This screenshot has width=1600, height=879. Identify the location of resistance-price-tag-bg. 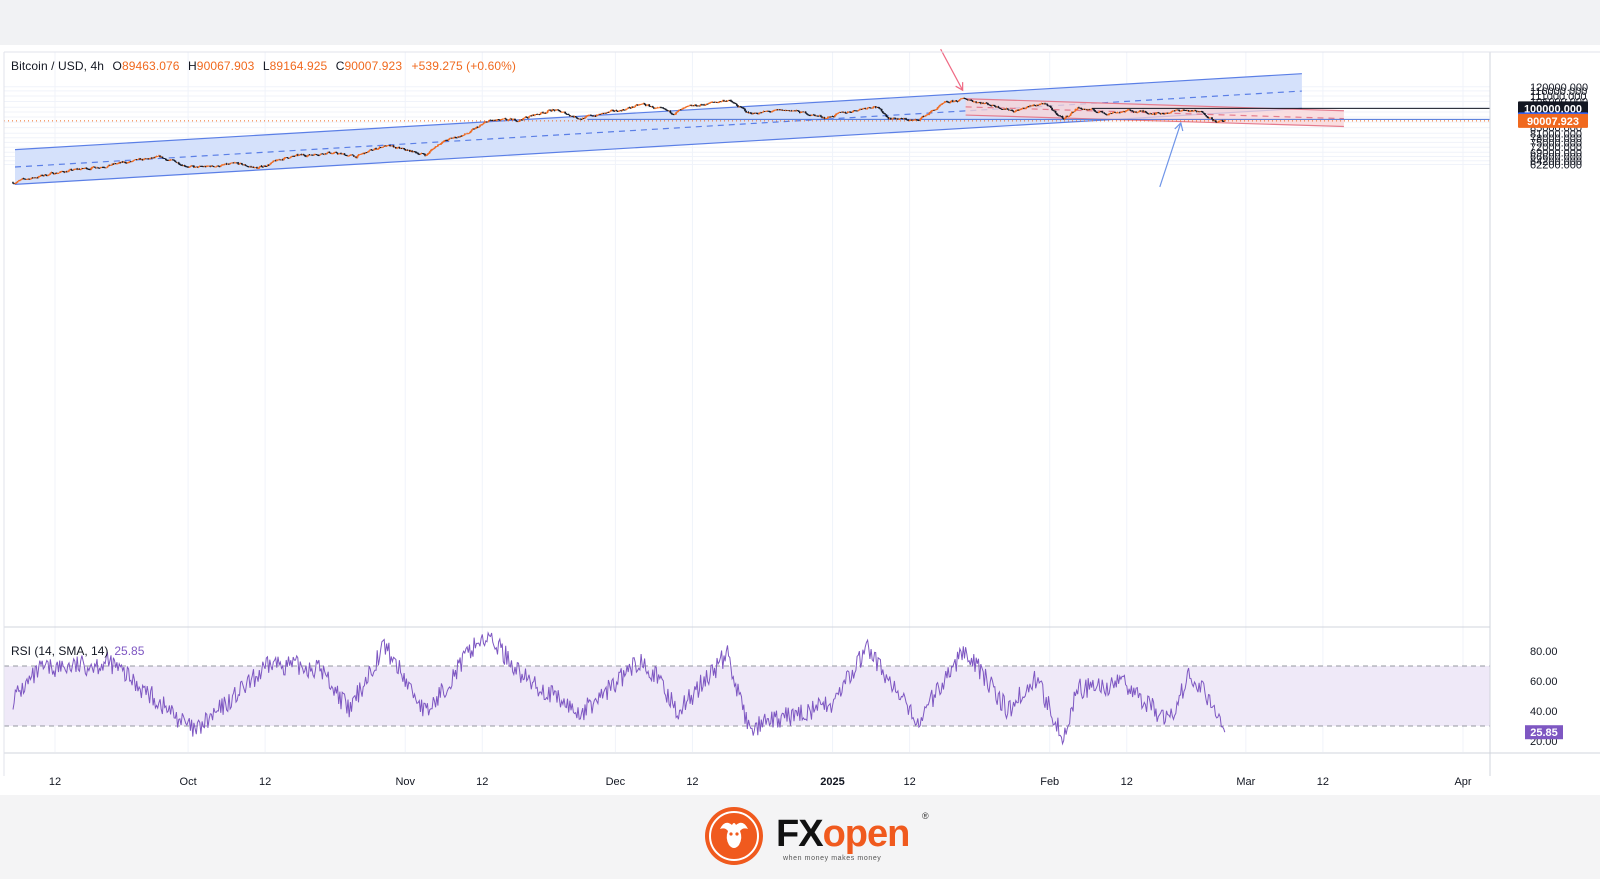
(1553, 108).